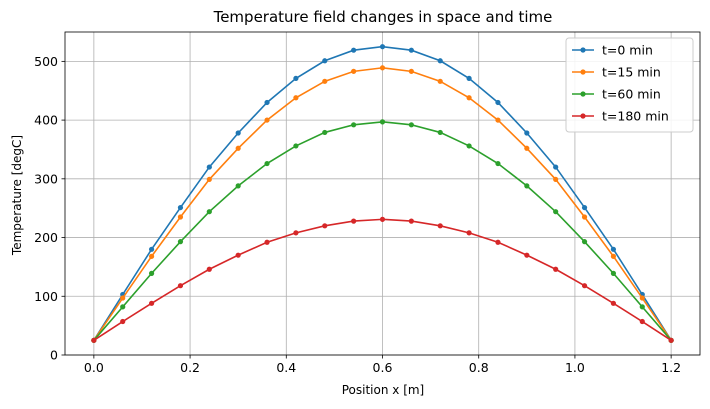  What do you see at coordinates (190, 367) in the screenshot?
I see `x-tick-label: 0.2` at bounding box center [190, 367].